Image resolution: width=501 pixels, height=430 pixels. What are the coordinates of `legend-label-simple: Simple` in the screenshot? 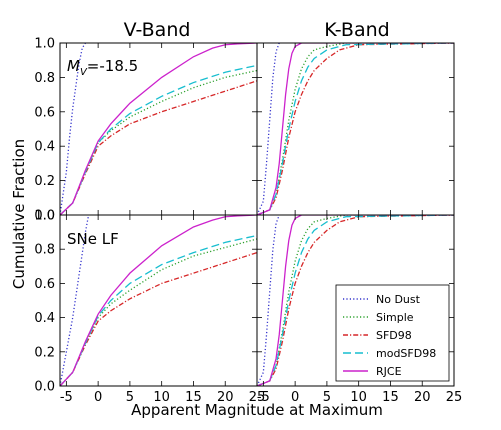 It's located at (395, 317).